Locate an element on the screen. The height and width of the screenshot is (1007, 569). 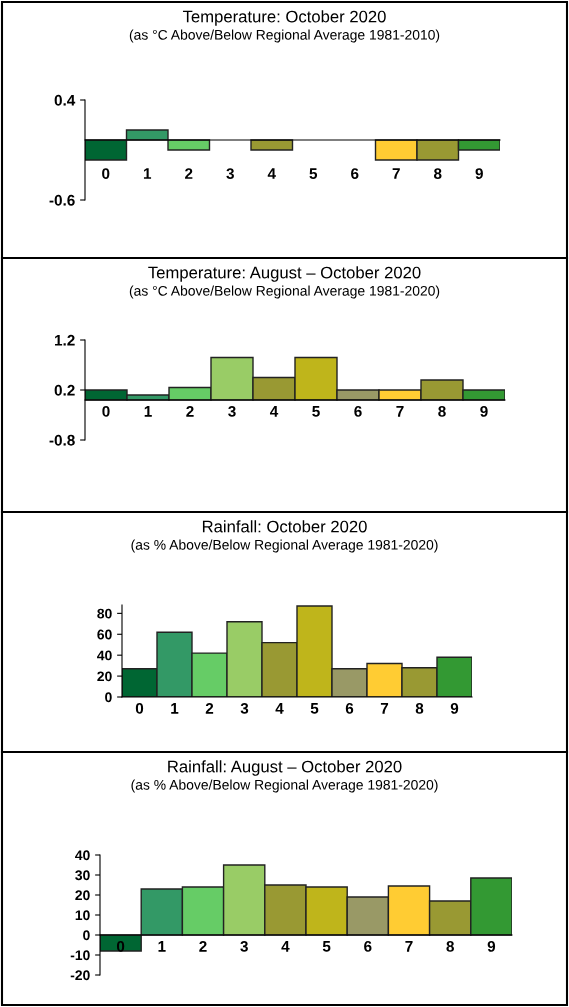
chart-subtitle: (as °C Above/Below Regional Average 1981-2010) is located at coordinates (284, 36).